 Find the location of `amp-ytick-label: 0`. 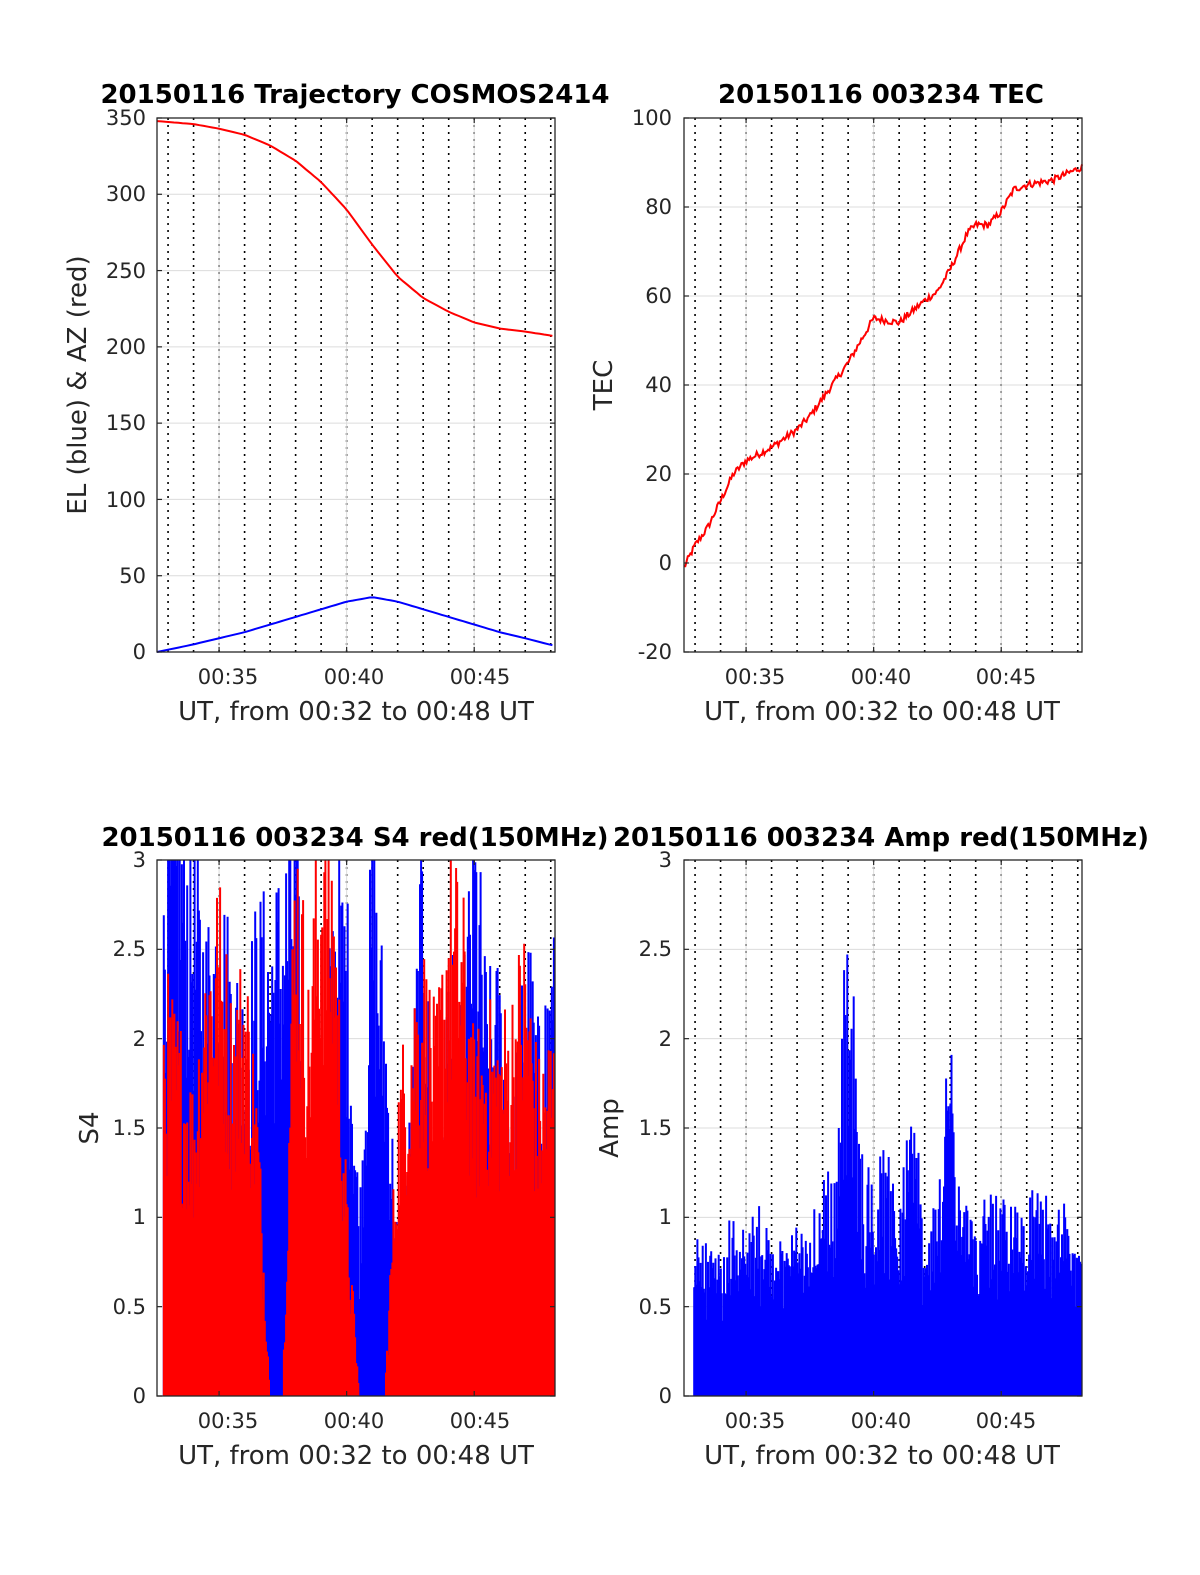

amp-ytick-label: 0 is located at coordinates (665, 1396).